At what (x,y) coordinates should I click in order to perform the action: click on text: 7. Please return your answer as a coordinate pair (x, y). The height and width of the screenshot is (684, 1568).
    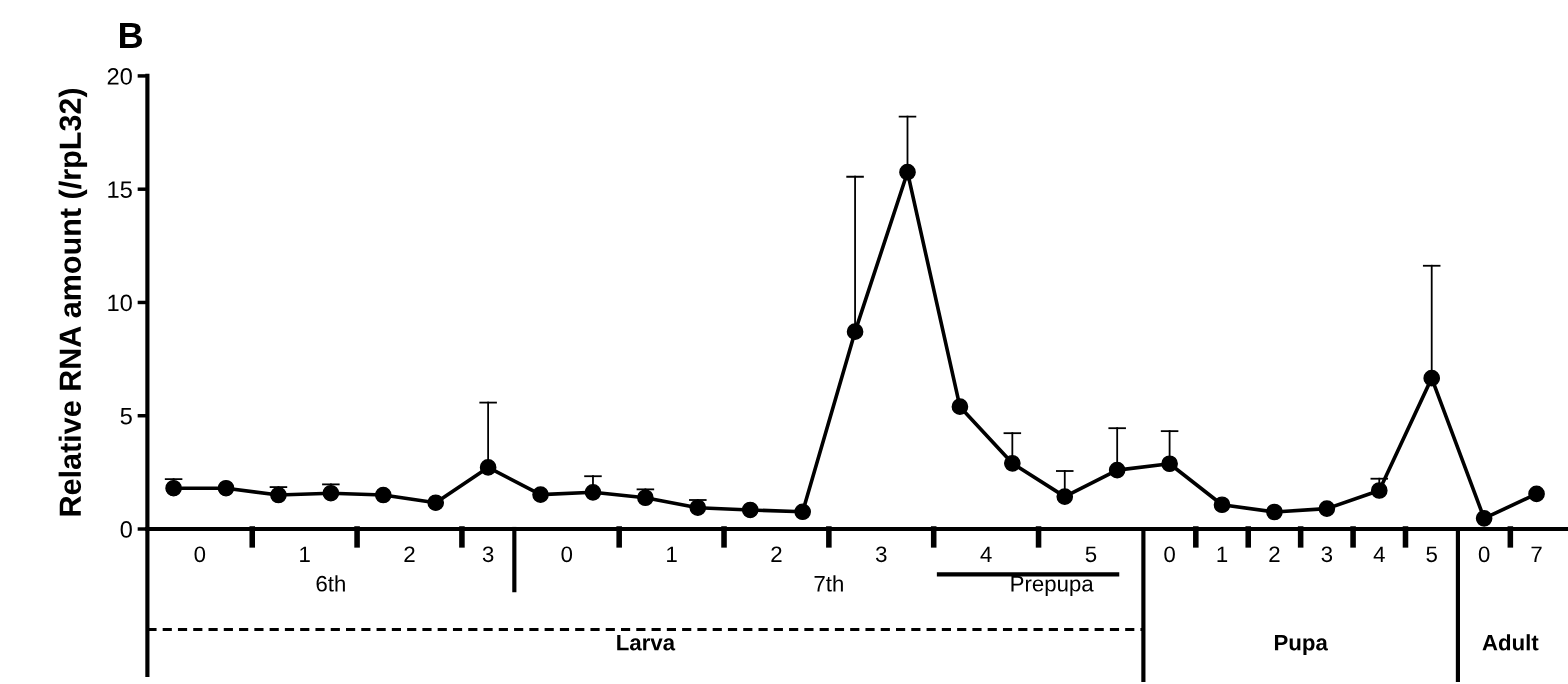
    Looking at the image, I should click on (1536, 554).